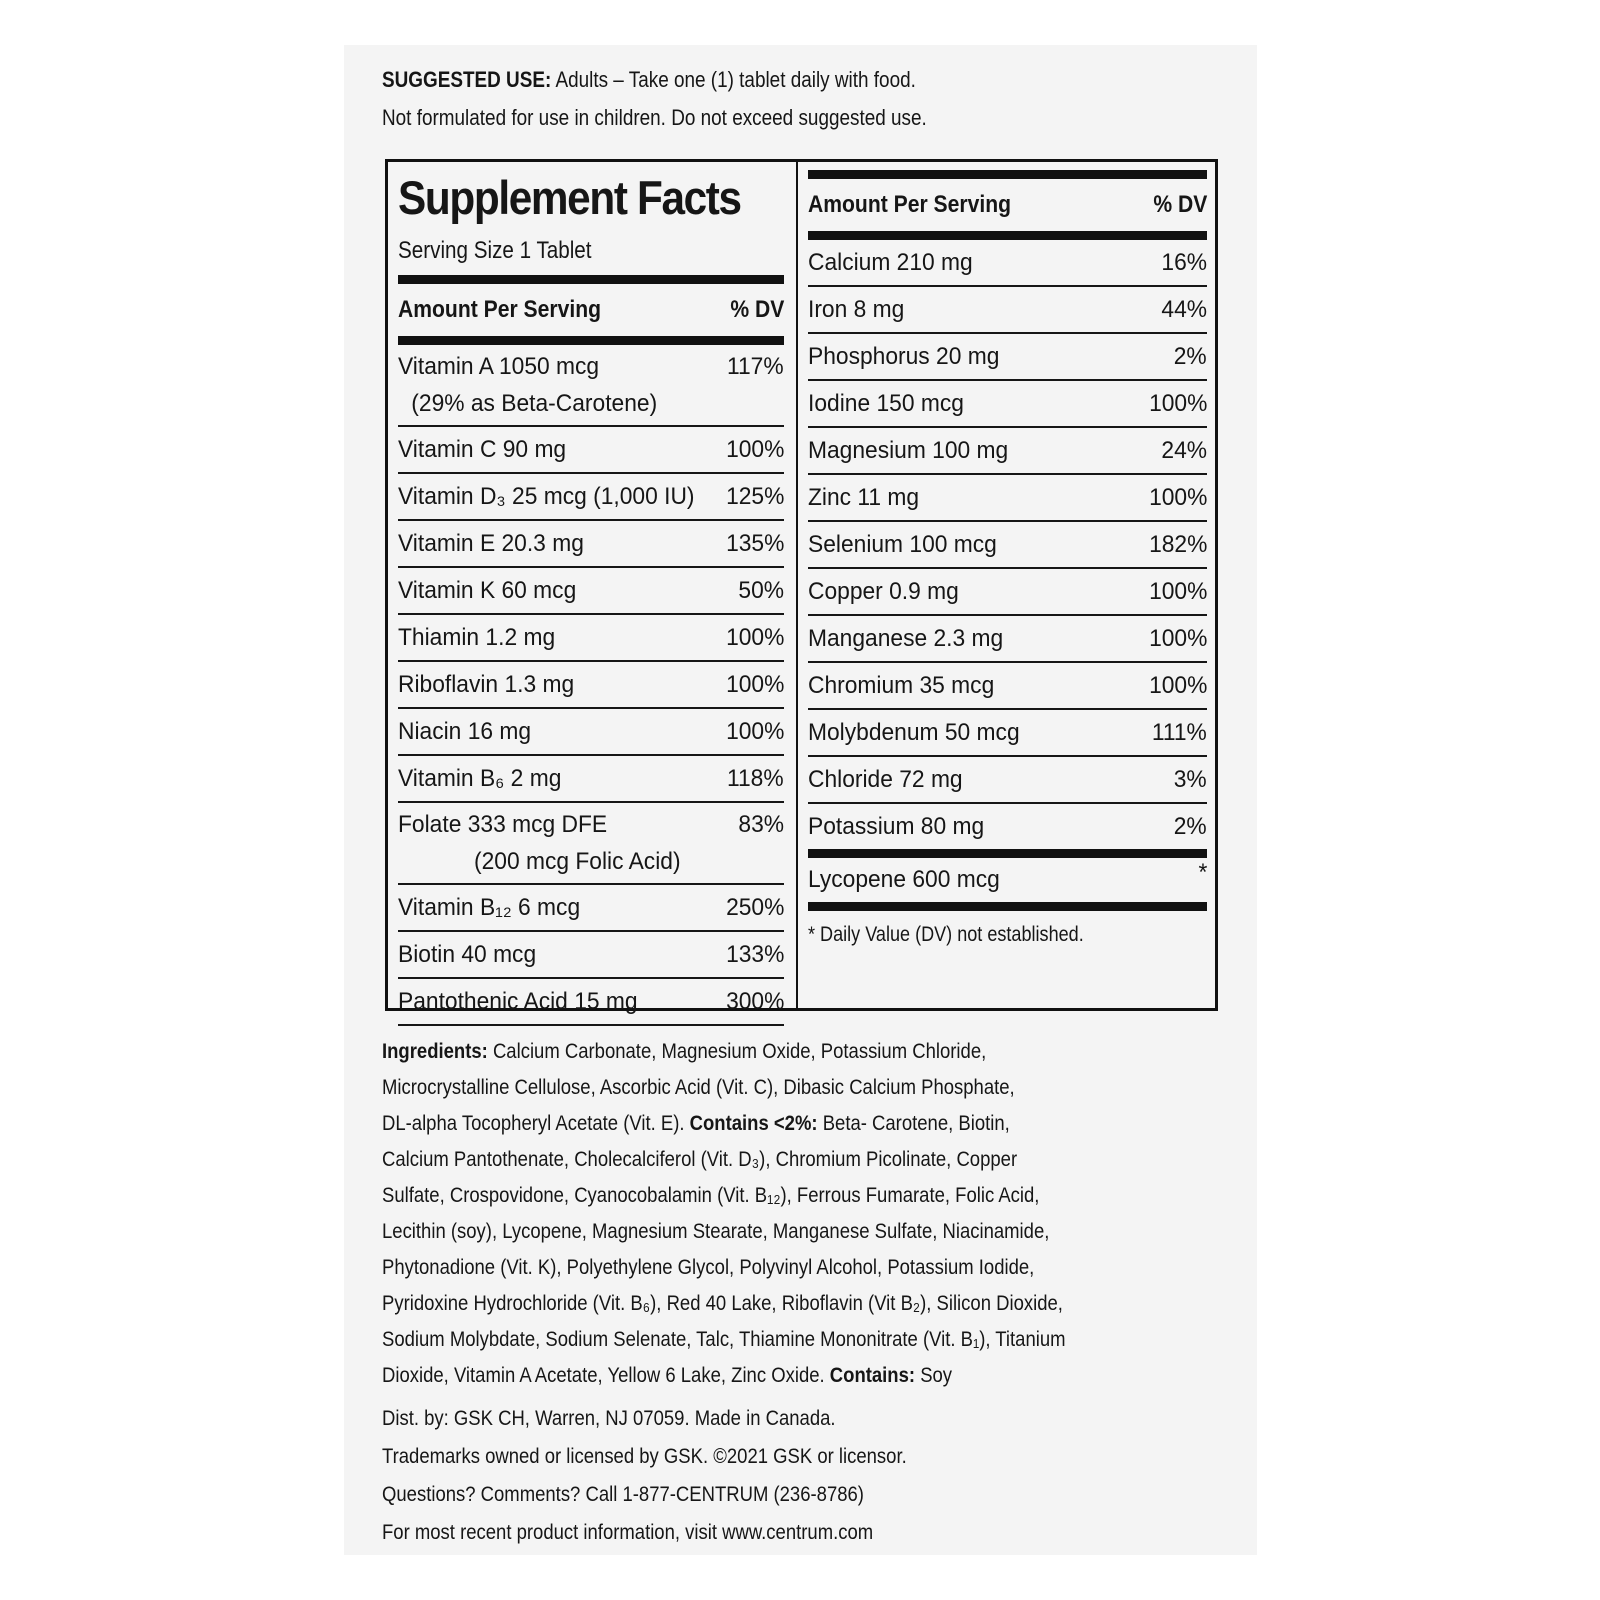 This screenshot has width=1600, height=1600. Describe the element at coordinates (467, 79) in the screenshot. I see `suggested-use-label: SUGGESTED USE:` at that location.